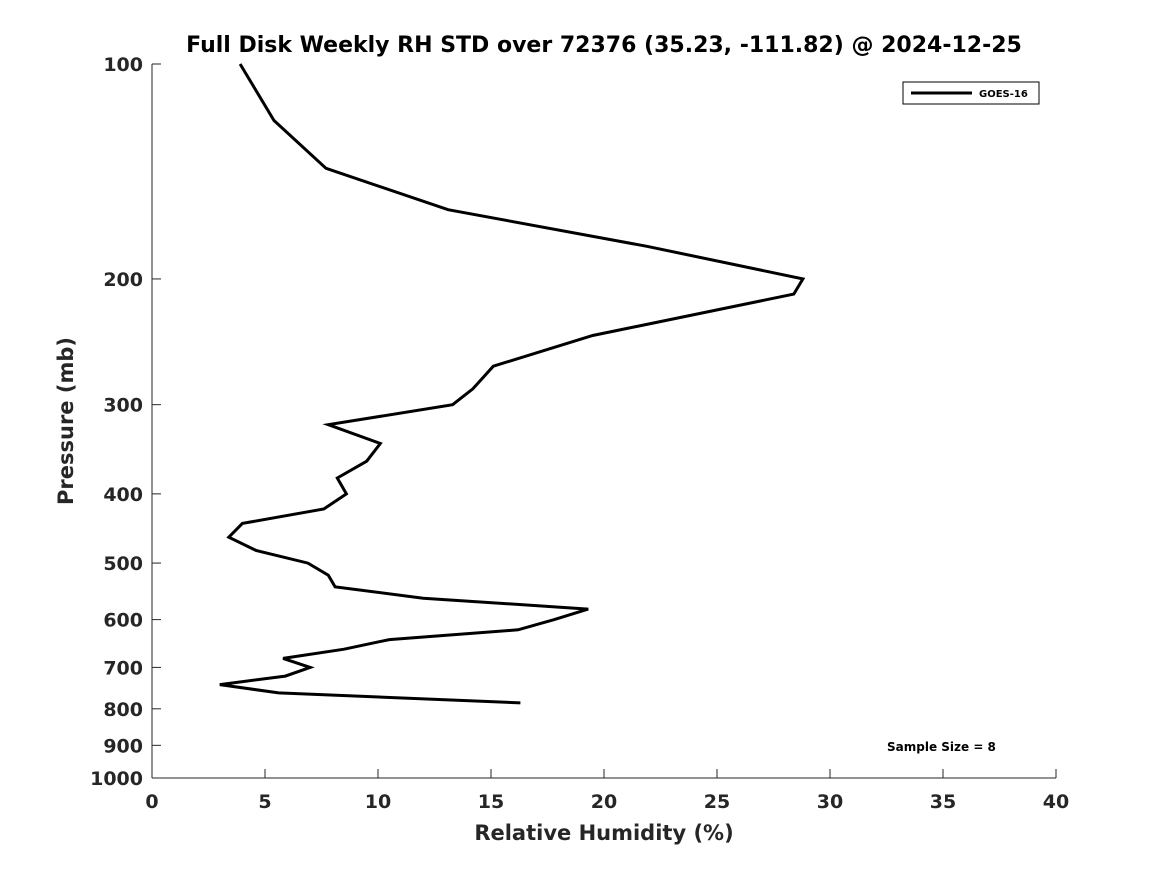 This screenshot has height=875, width=1167. Describe the element at coordinates (123, 406) in the screenshot. I see `y-tick-label: 300` at that location.